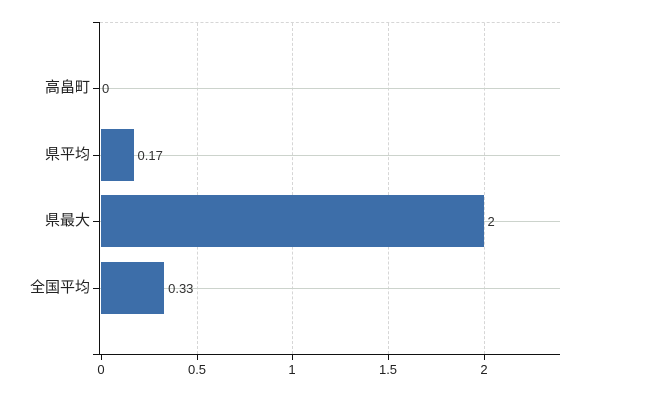 The image size is (650, 400). What do you see at coordinates (491, 221) in the screenshot?
I see `value-label: 2` at bounding box center [491, 221].